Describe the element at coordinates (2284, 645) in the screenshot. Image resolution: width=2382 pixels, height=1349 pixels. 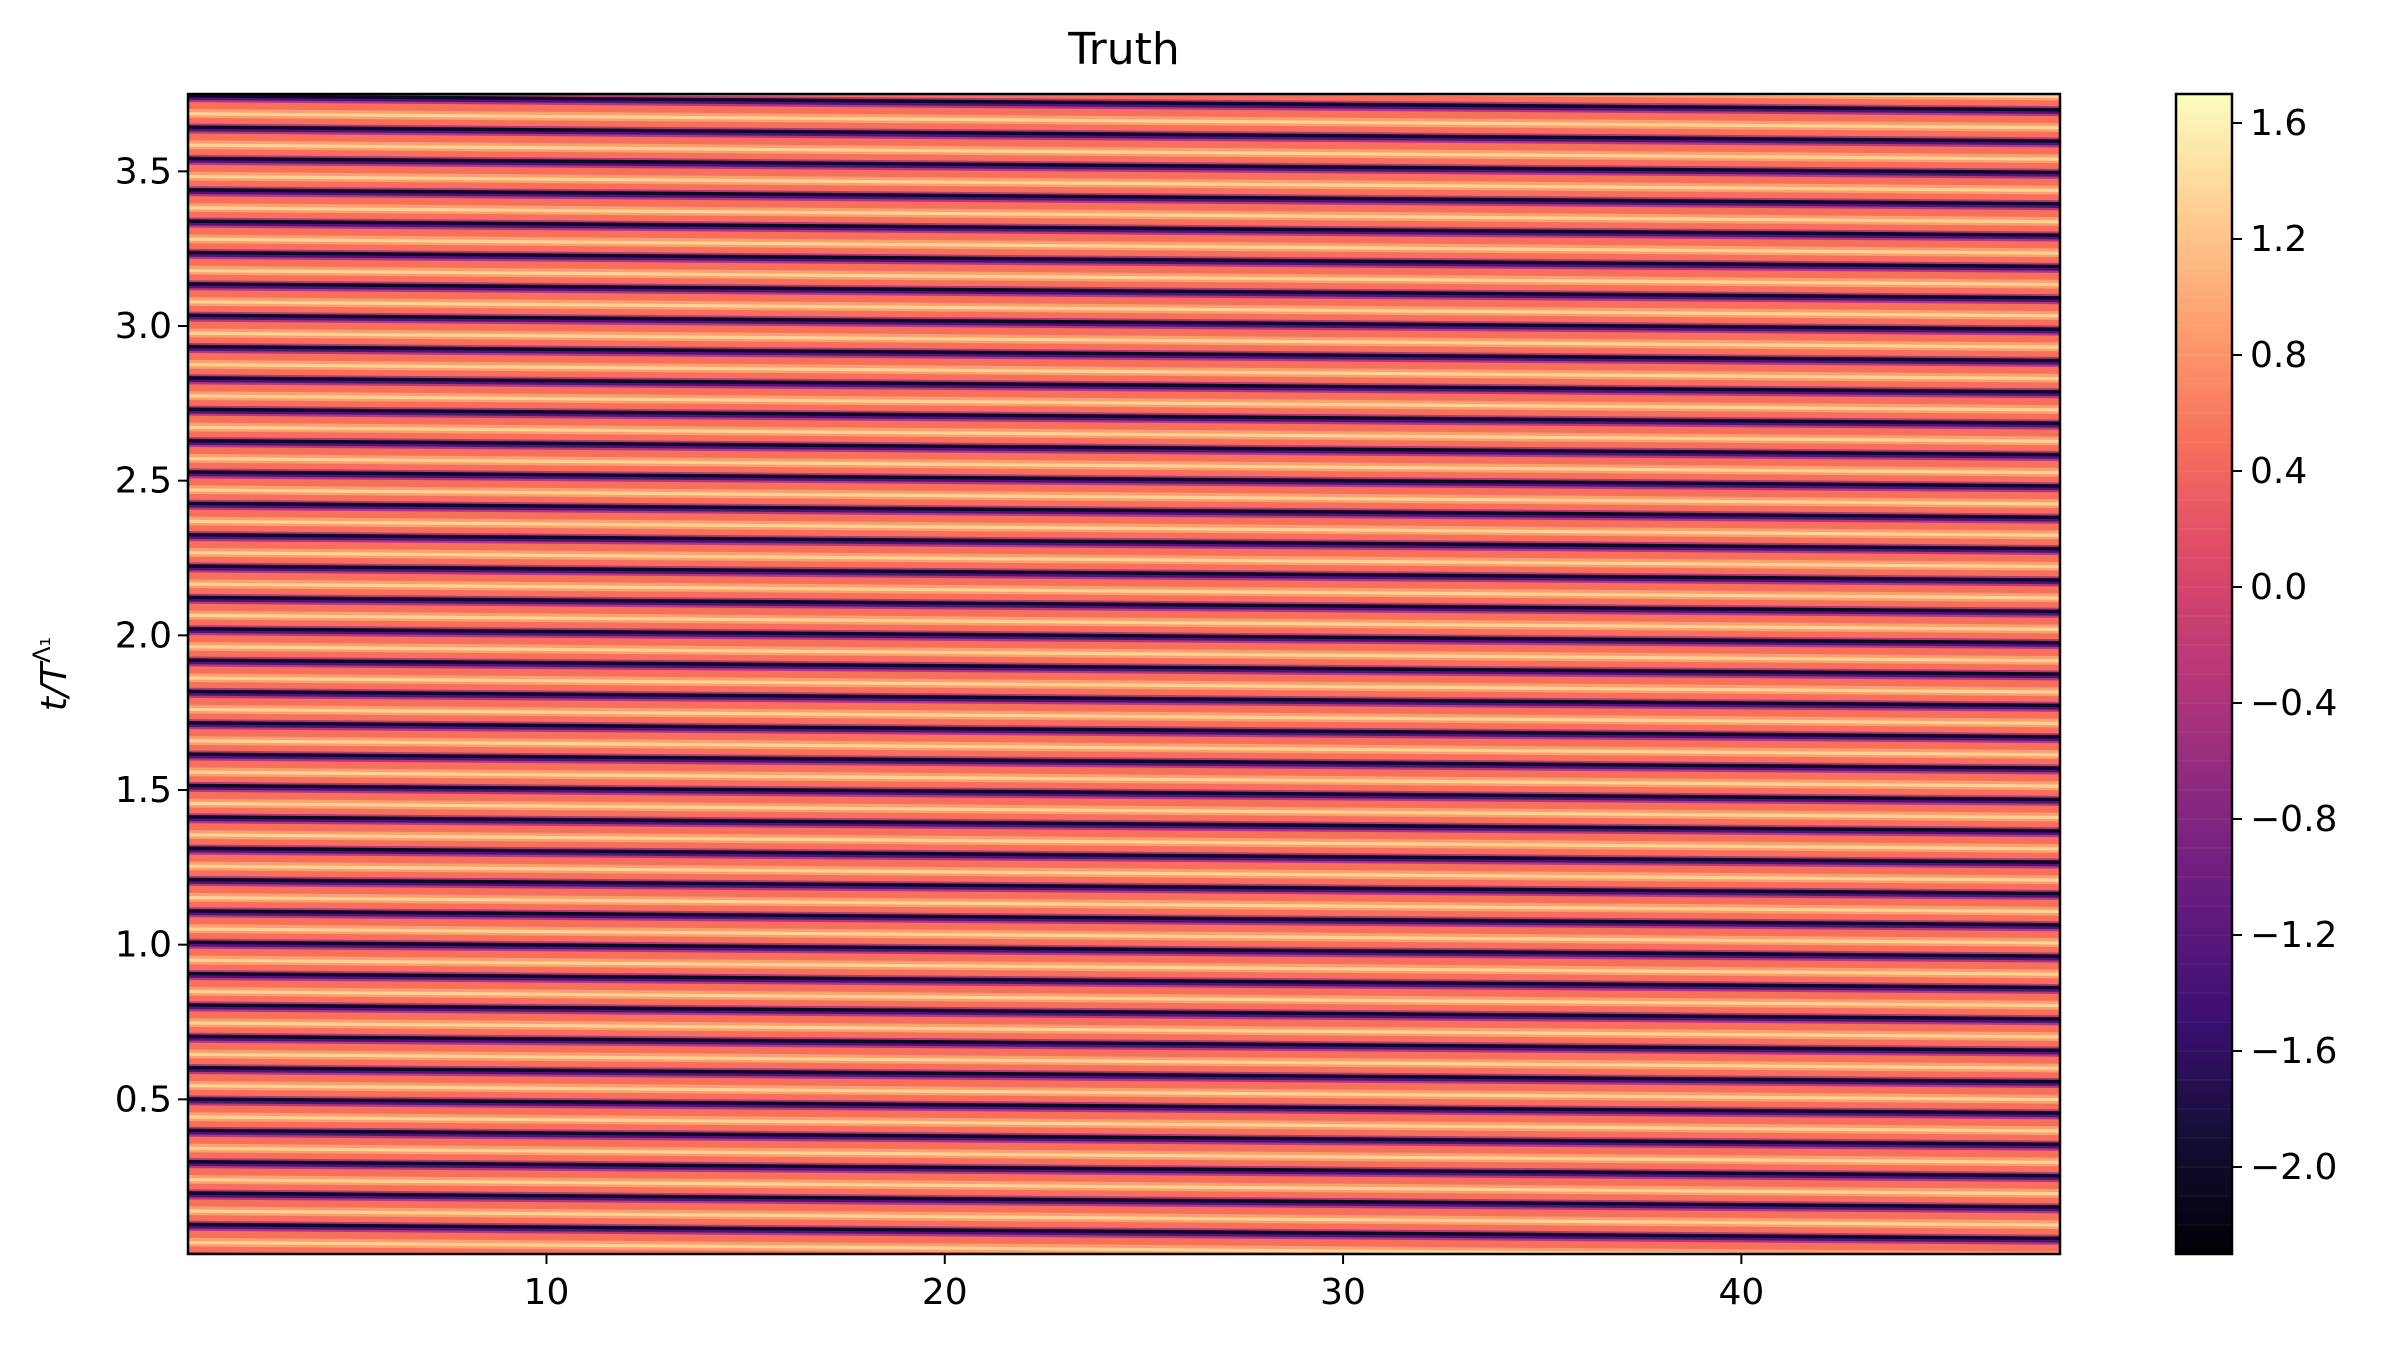
I see `colorbar-ticks: −2.0 −1.6 −1.2 −0.8 −0.4 0.0 0.4 0.8 1.2 1.6` at that location.